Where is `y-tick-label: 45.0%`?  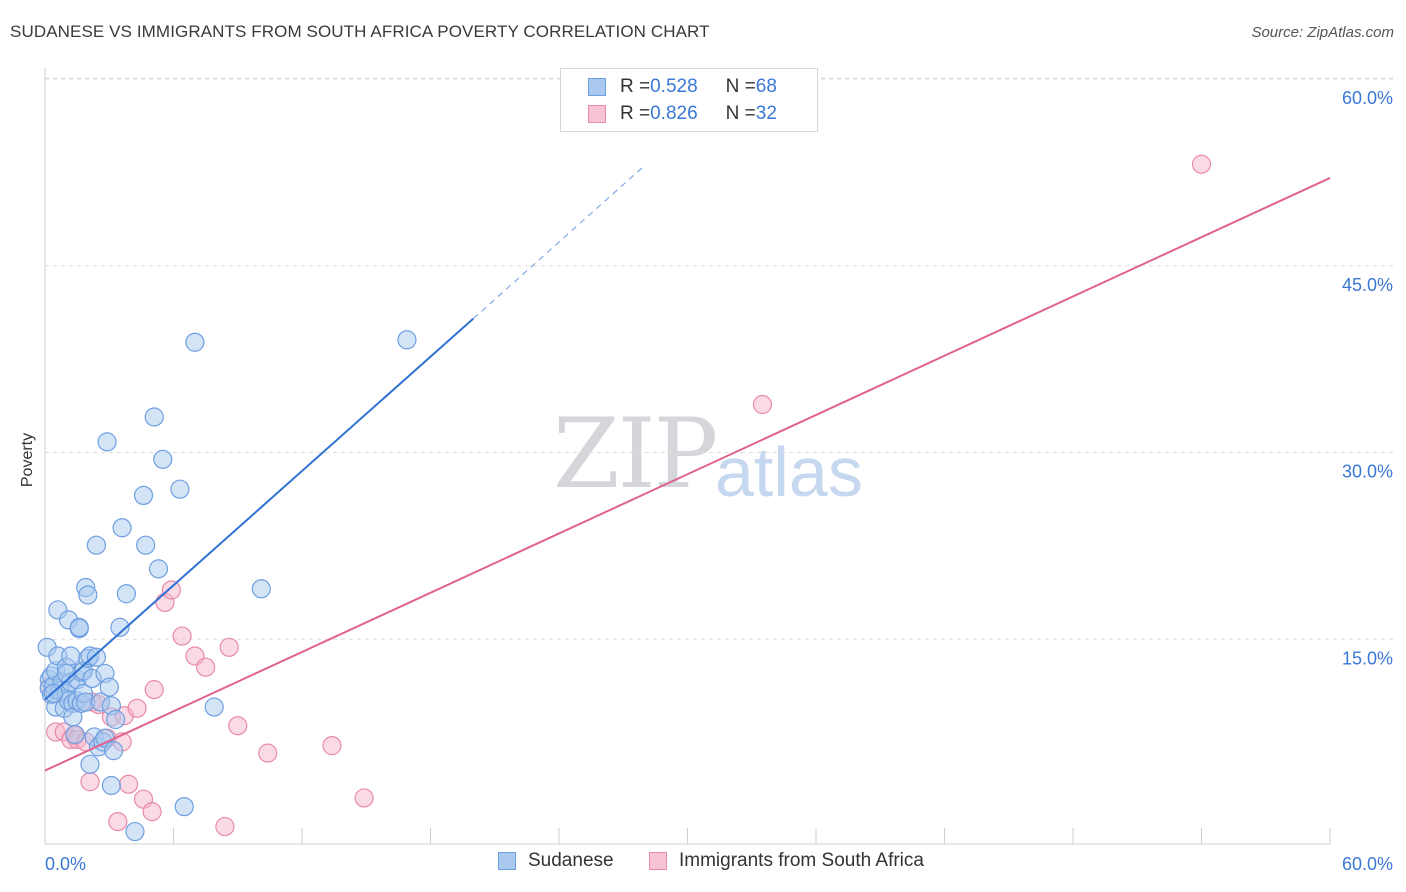
y-tick-label: 45.0% is located at coordinates (1367, 285).